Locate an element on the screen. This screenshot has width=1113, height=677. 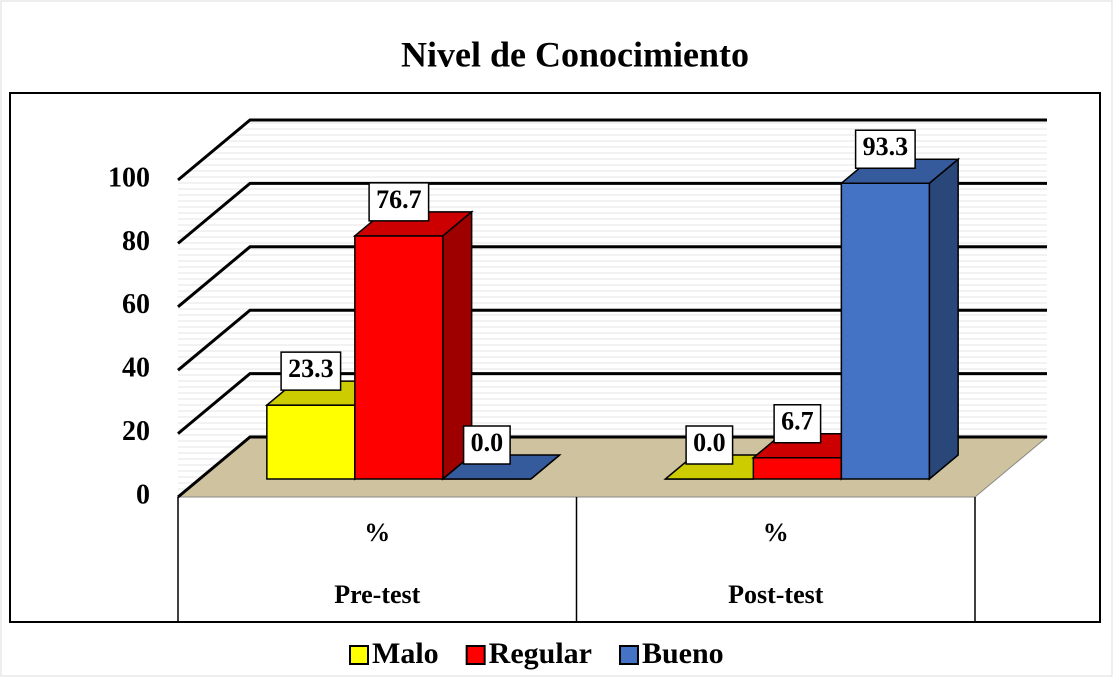
x-tick-label: Post-test is located at coordinates (776, 594).